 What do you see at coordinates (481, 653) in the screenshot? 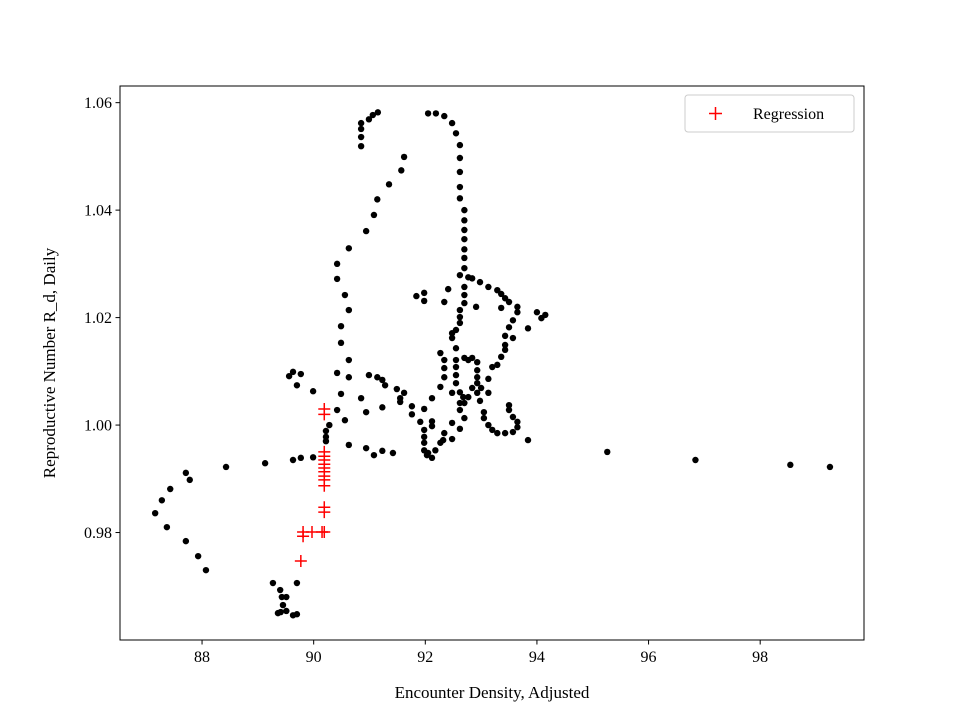
I see `x-axis: 88 90 92 94 96 98` at bounding box center [481, 653].